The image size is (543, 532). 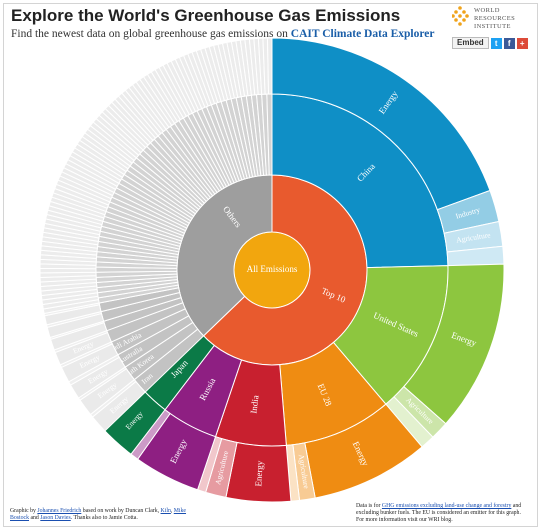 What do you see at coordinates (509, 43) in the screenshot?
I see `facebook-icon: f` at bounding box center [509, 43].